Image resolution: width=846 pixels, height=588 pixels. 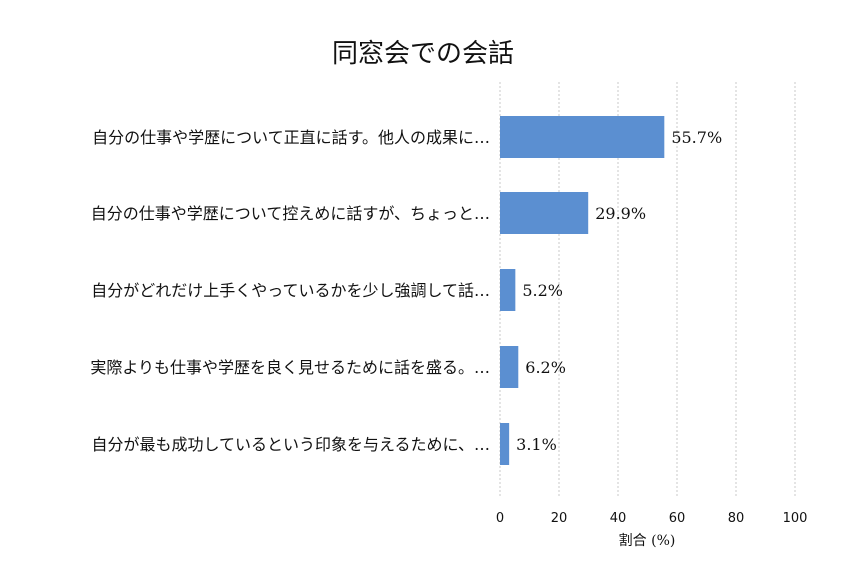 What do you see at coordinates (736, 518) in the screenshot?
I see `x-tick-label-4: 80` at bounding box center [736, 518].